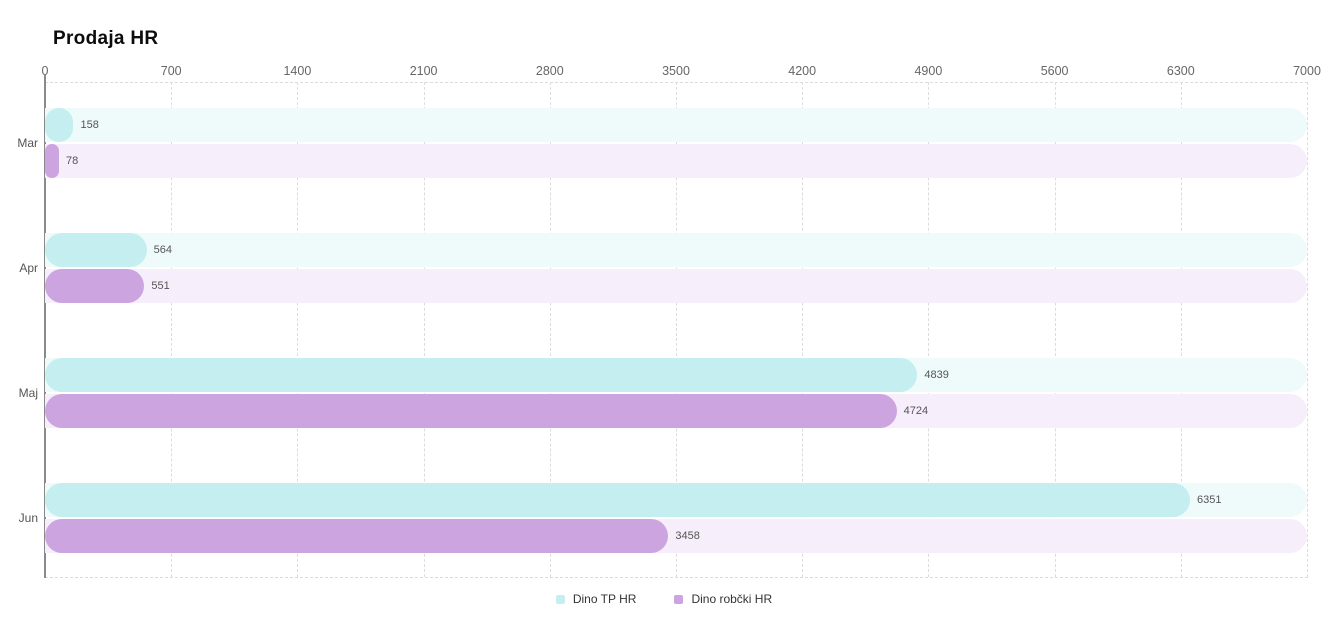  I want to click on x-tick-label-700: 700, so click(171, 71).